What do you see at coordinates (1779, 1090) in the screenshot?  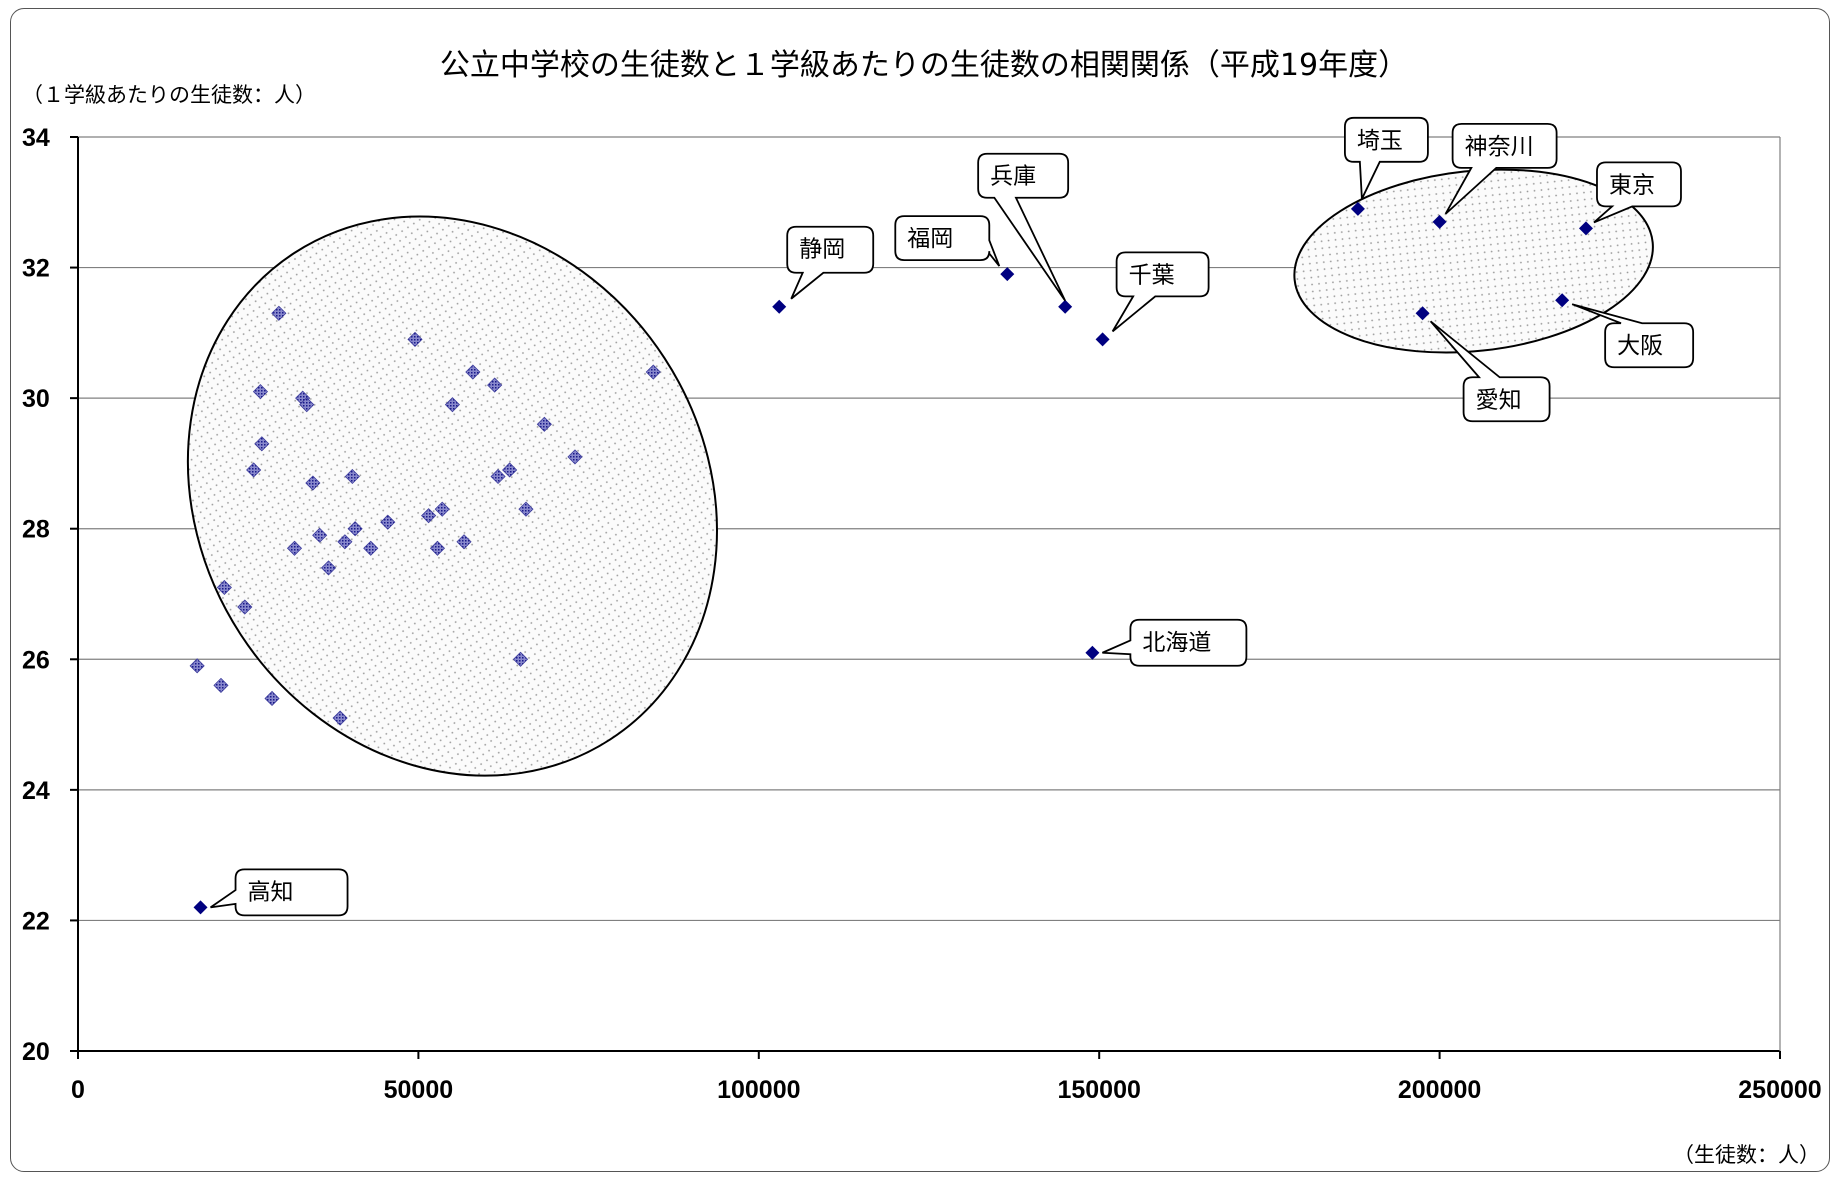 I see `x-tick-label: 250000` at bounding box center [1779, 1090].